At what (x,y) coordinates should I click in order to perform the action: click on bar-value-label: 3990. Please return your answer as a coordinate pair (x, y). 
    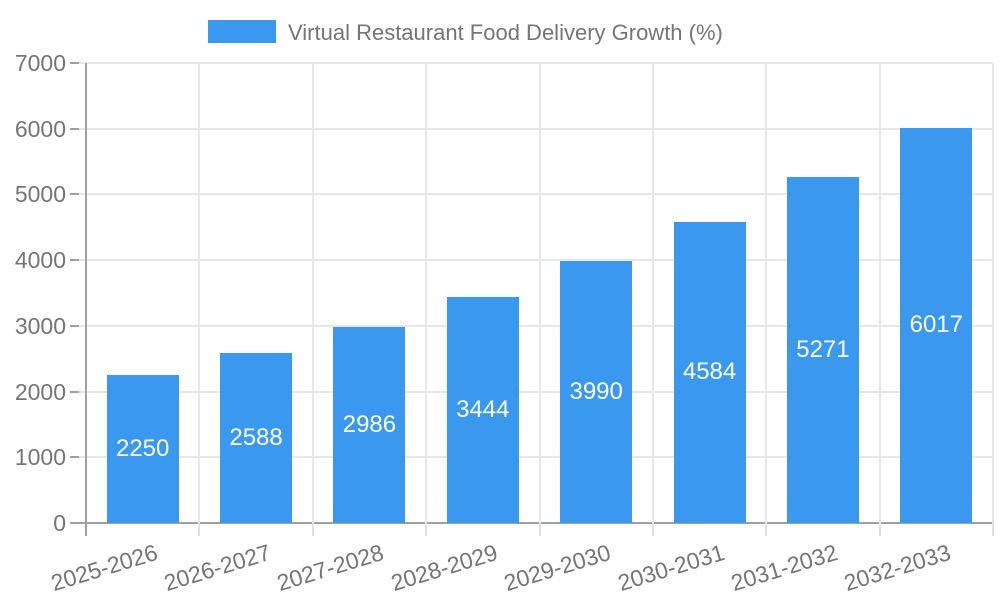
    Looking at the image, I should click on (596, 391).